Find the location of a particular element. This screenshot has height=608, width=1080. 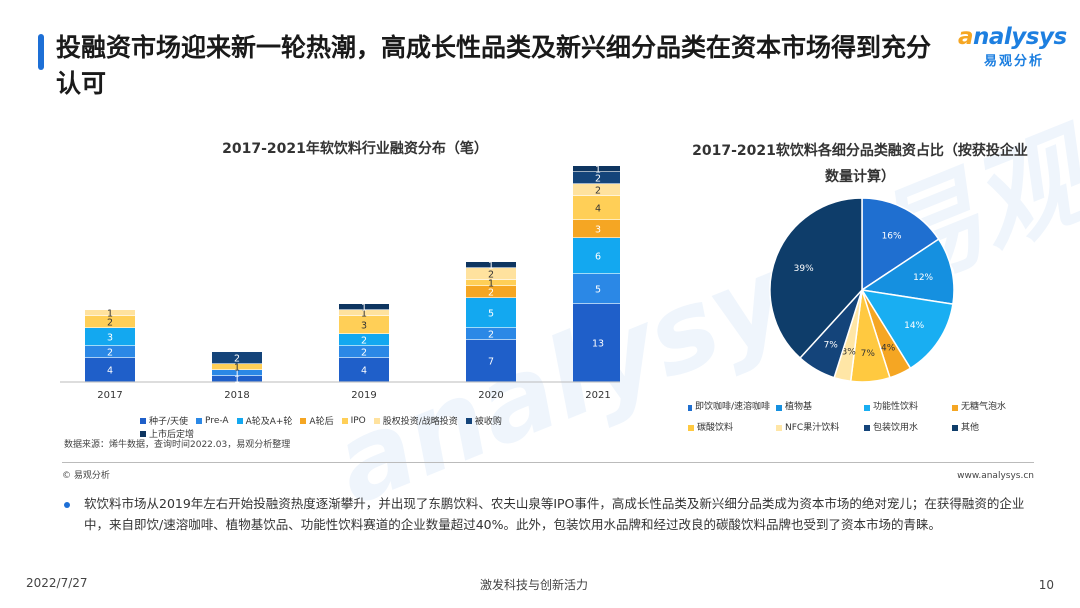

bar-value-label: 6 is located at coordinates (598, 257).